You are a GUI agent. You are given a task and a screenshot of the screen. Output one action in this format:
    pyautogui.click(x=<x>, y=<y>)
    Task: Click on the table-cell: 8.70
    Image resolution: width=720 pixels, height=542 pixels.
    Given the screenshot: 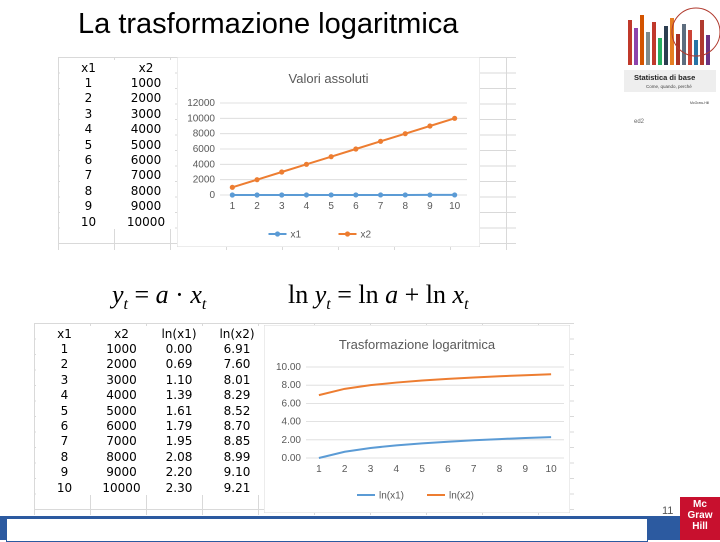 What is the action you would take?
    pyautogui.click(x=237, y=425)
    